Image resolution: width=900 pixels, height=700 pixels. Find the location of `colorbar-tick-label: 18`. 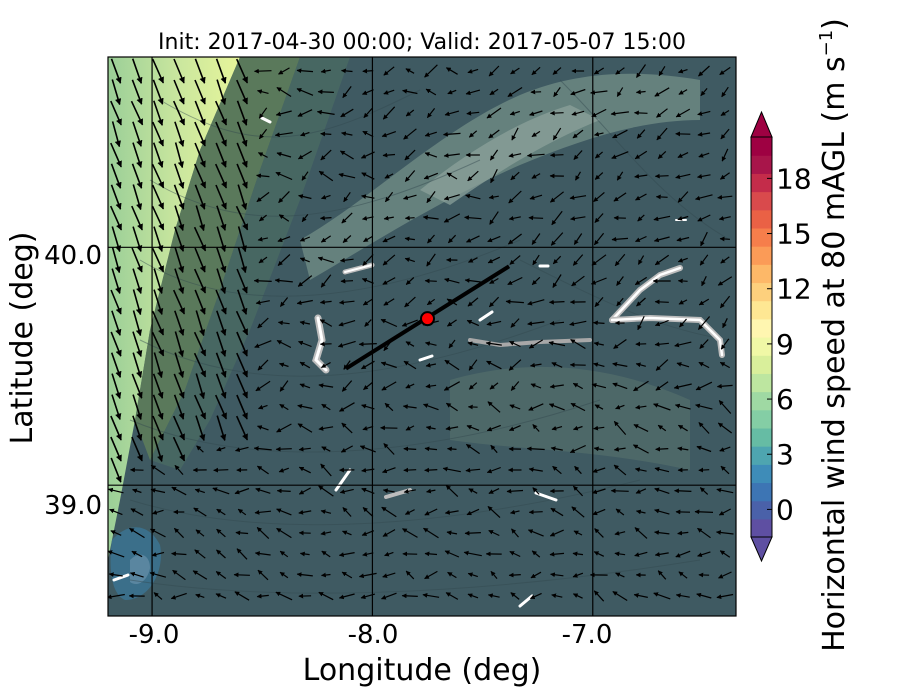

colorbar-tick-label: 18 is located at coordinates (794, 178).